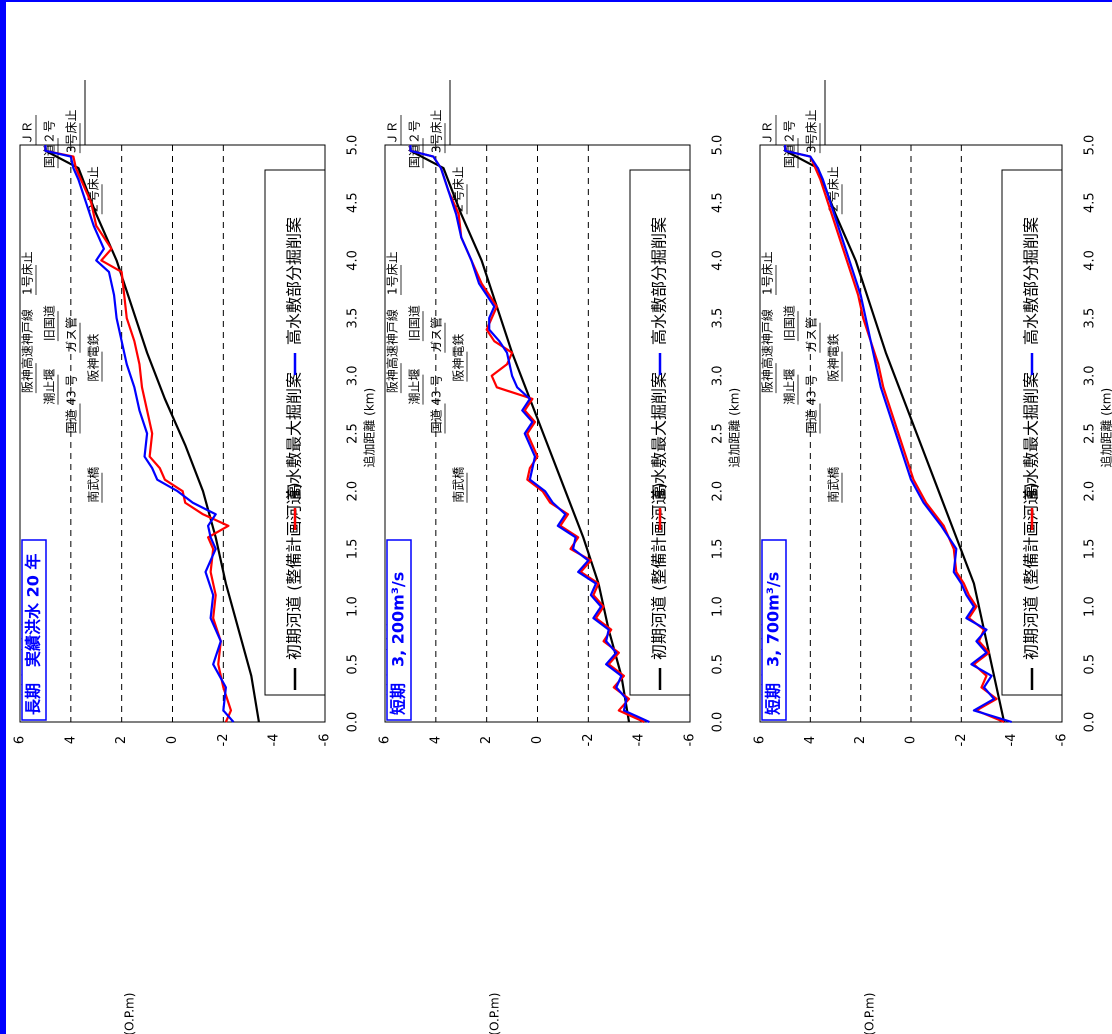  I want to click on frame-border-top, so click(556, 1).